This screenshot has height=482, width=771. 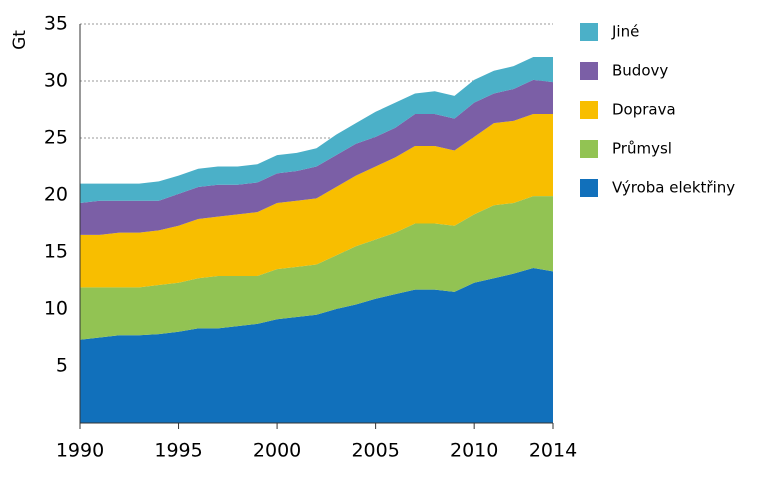 I want to click on y-tick-label: 20, so click(x=56, y=195).